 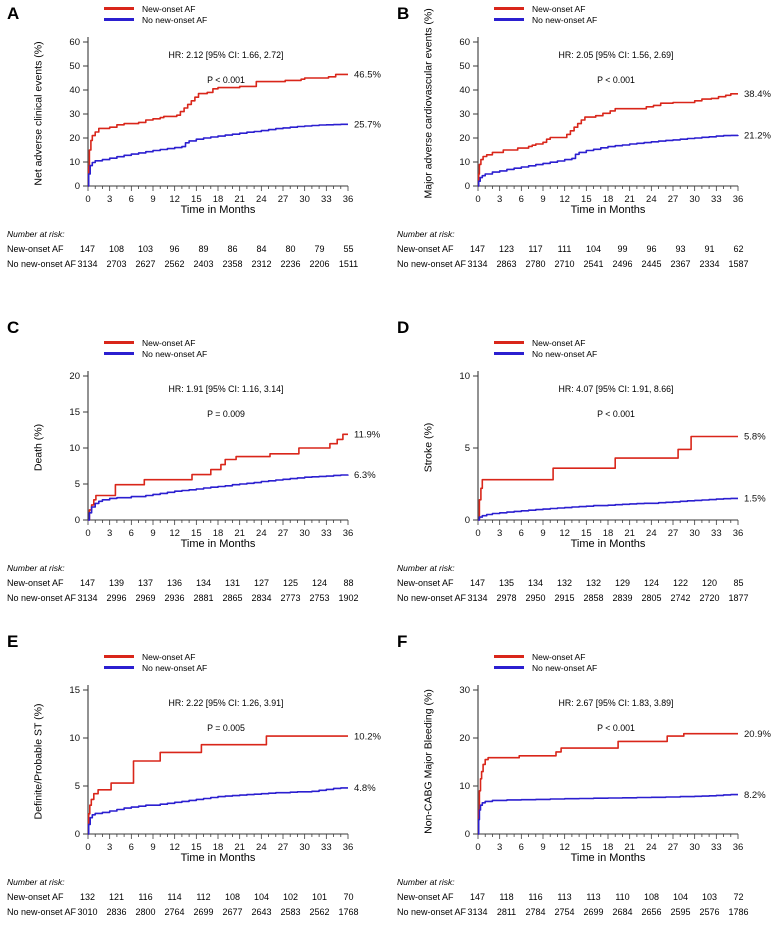 What do you see at coordinates (74, 138) in the screenshot?
I see `y-tick-label: 20` at bounding box center [74, 138].